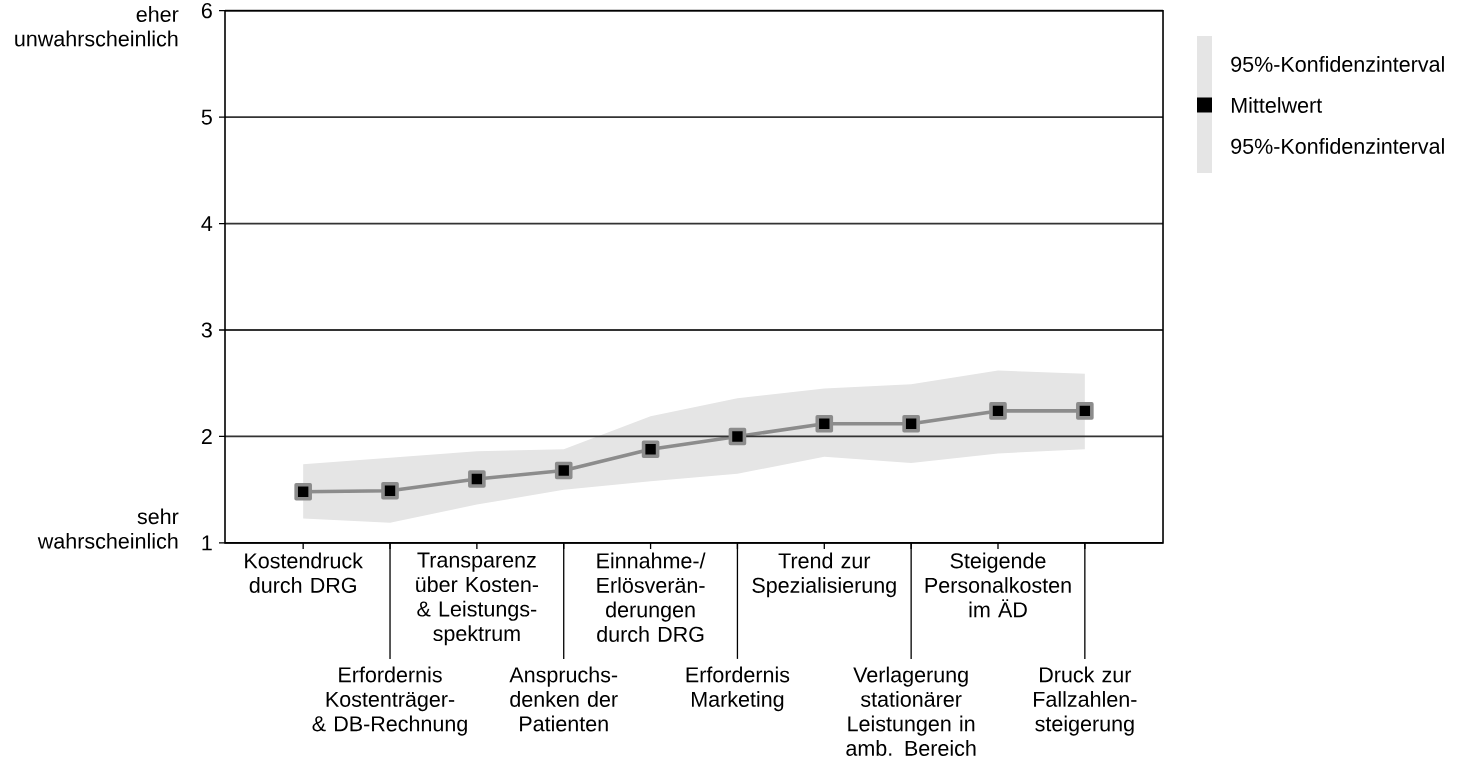  What do you see at coordinates (304, 572) in the screenshot?
I see `x-tick-label: Kostendruck durch DRG` at bounding box center [304, 572].